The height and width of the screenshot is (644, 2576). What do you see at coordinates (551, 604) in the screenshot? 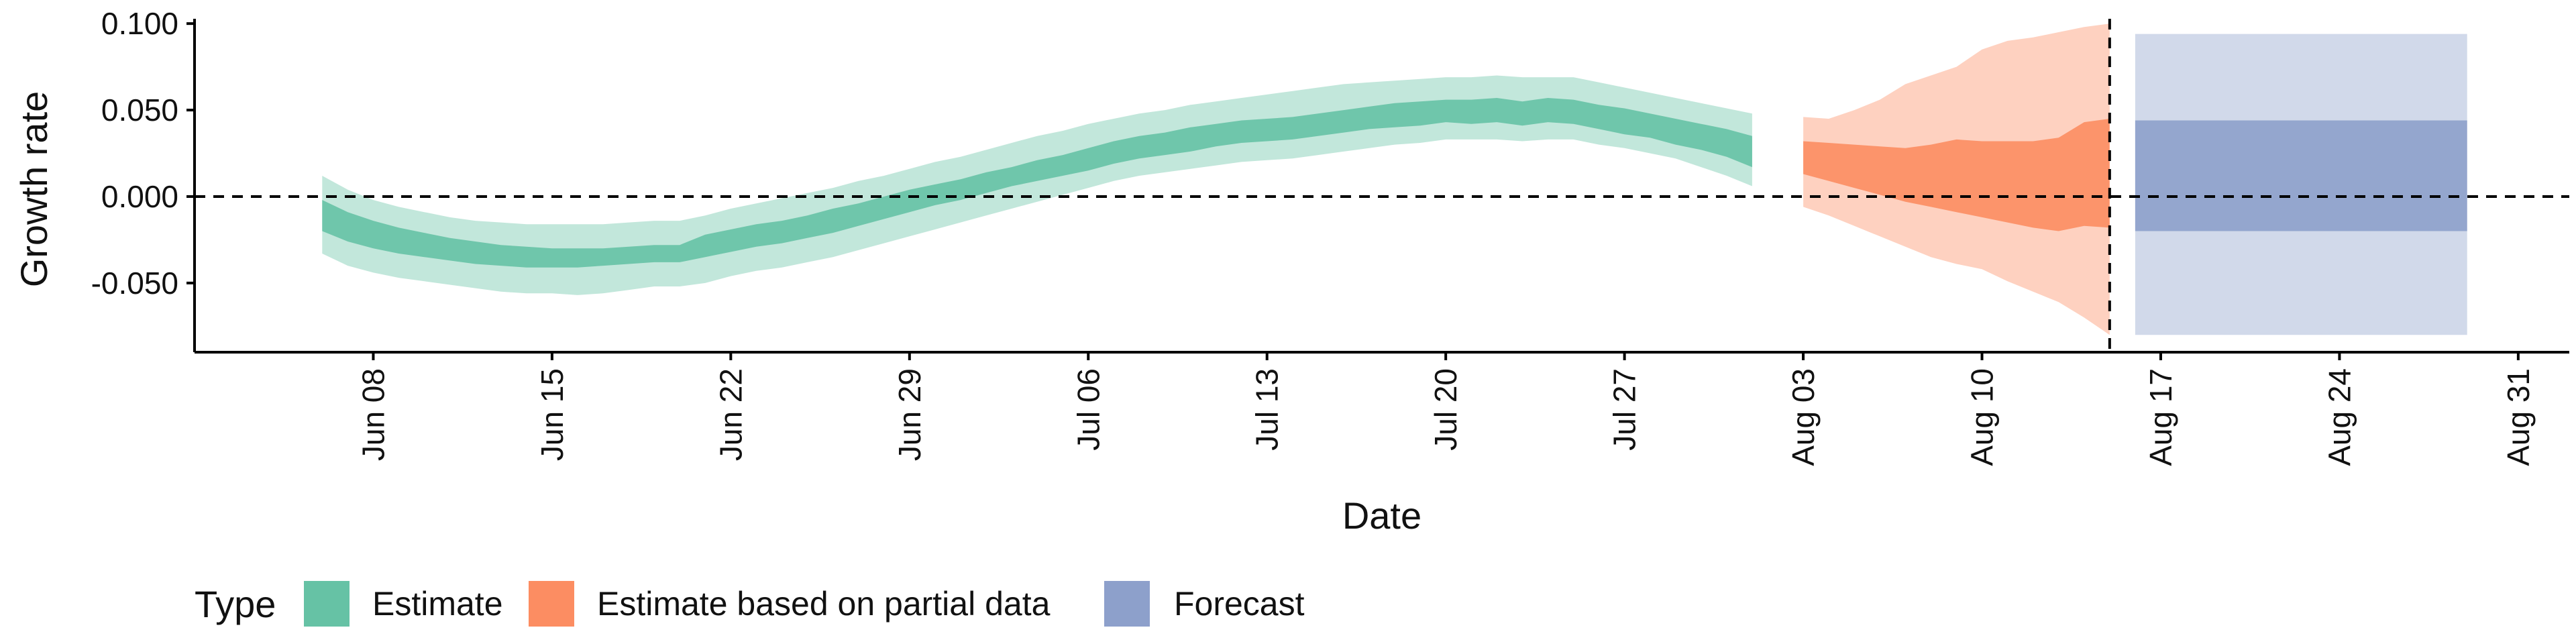
I see `legend-key-estimate-based-on-partial-data` at bounding box center [551, 604].